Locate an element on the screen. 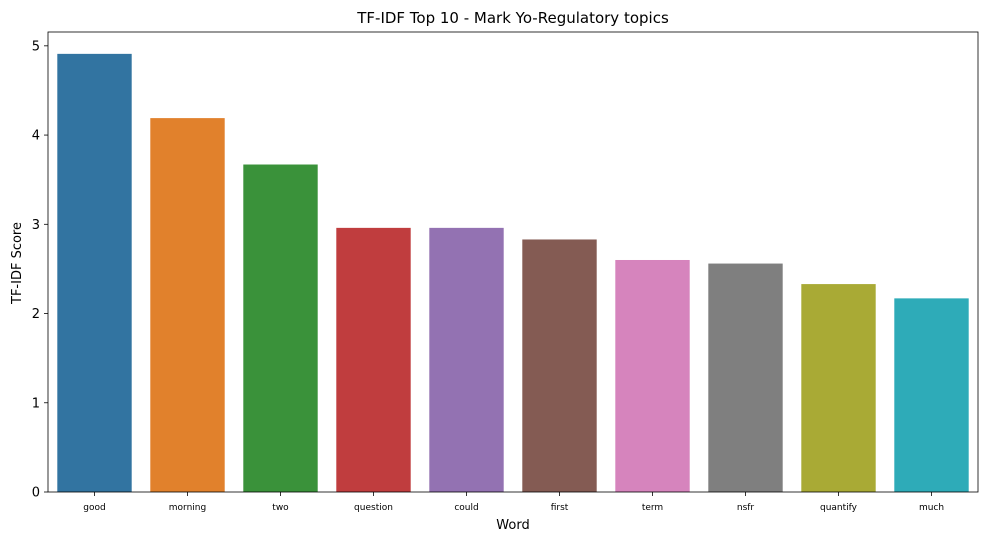 Image resolution: width=991 pixels, height=545 pixels. x-tick-label: term is located at coordinates (652, 508).